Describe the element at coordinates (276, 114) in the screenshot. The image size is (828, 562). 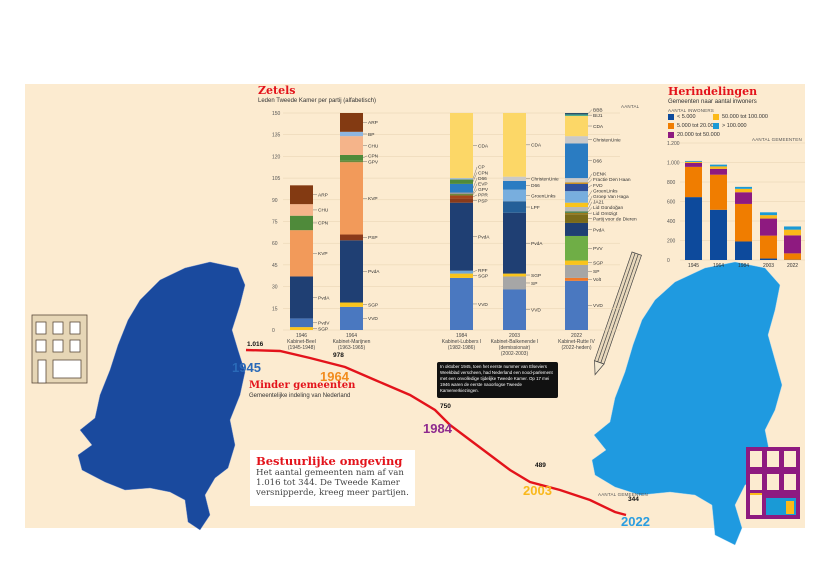
I see `y-tick-label: 150` at that location.